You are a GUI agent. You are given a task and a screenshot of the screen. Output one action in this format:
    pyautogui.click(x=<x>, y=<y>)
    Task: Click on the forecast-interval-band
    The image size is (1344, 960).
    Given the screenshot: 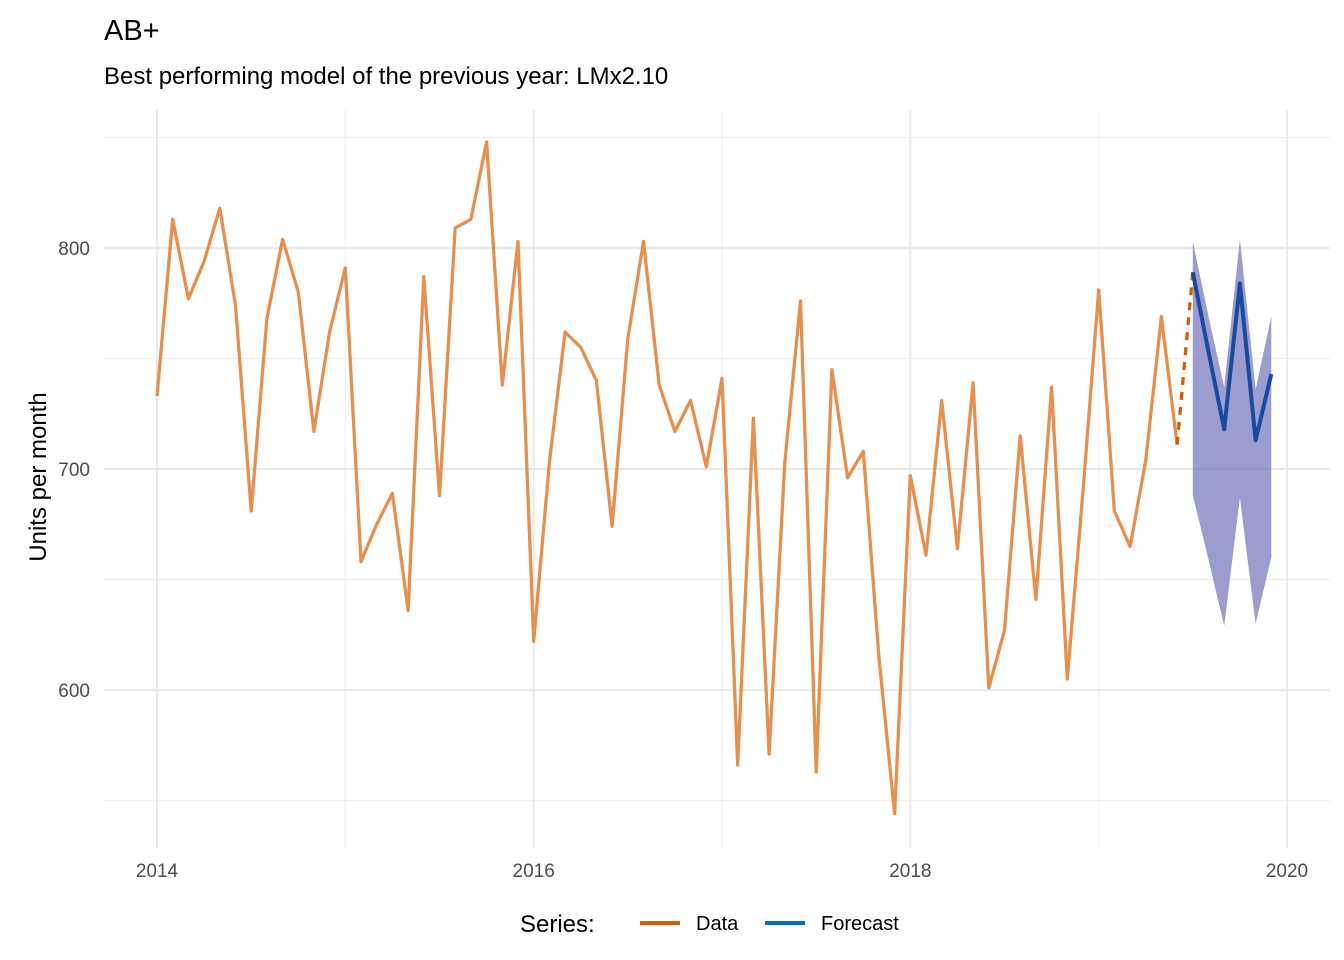 What is the action you would take?
    pyautogui.click(x=1232, y=432)
    